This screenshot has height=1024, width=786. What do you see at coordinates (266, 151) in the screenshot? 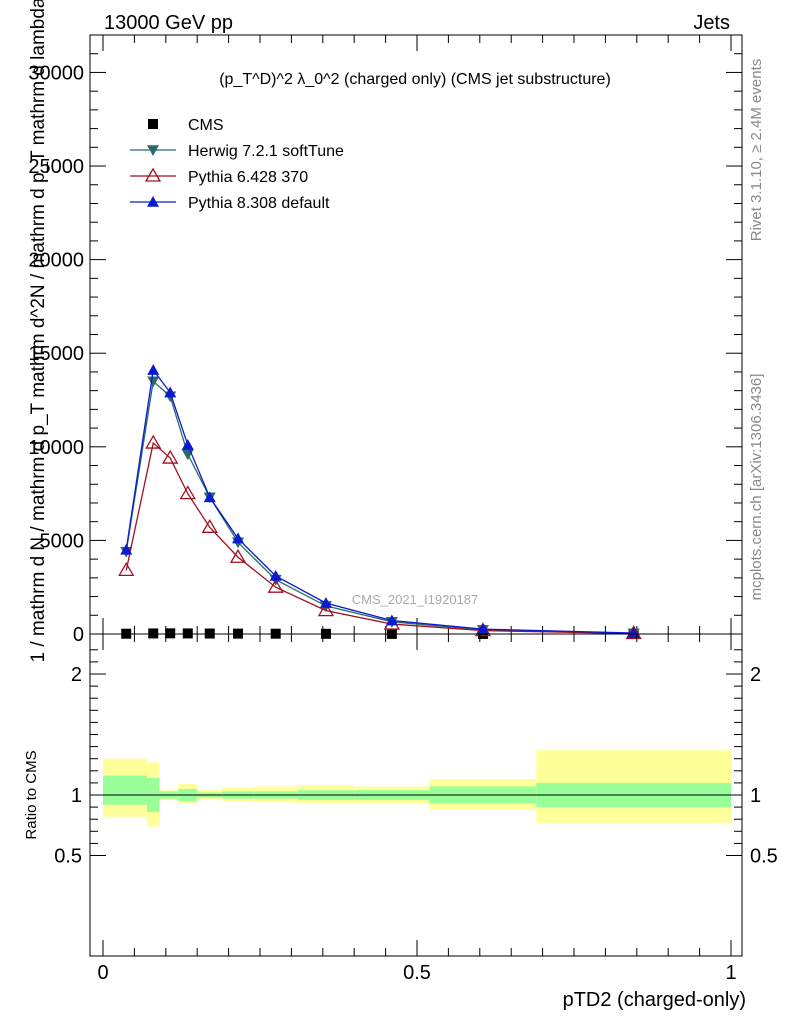
I see `legend-label: Herwig 7.2.1 softTune` at bounding box center [266, 151].